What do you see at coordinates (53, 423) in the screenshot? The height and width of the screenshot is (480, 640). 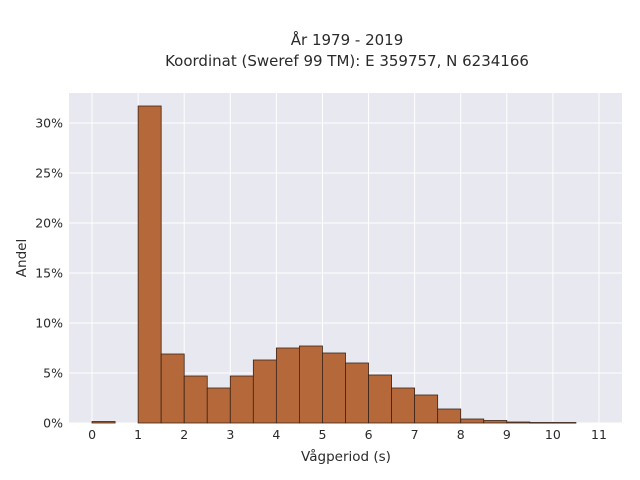 I see `y-tick-label: 0%` at bounding box center [53, 423].